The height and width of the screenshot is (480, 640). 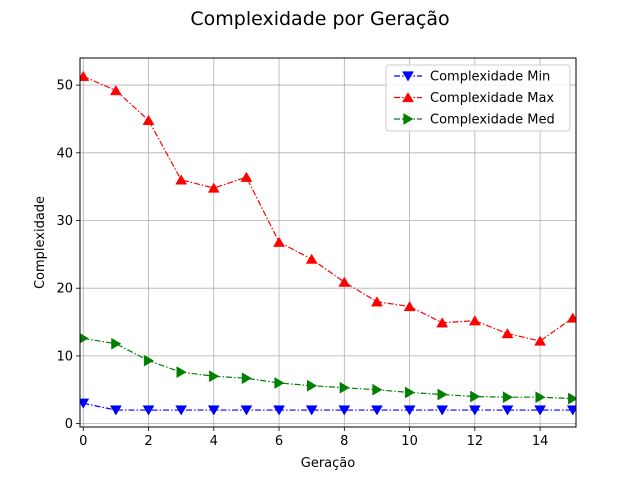 I want to click on legend-label: Complexidade Med, so click(x=492, y=120).